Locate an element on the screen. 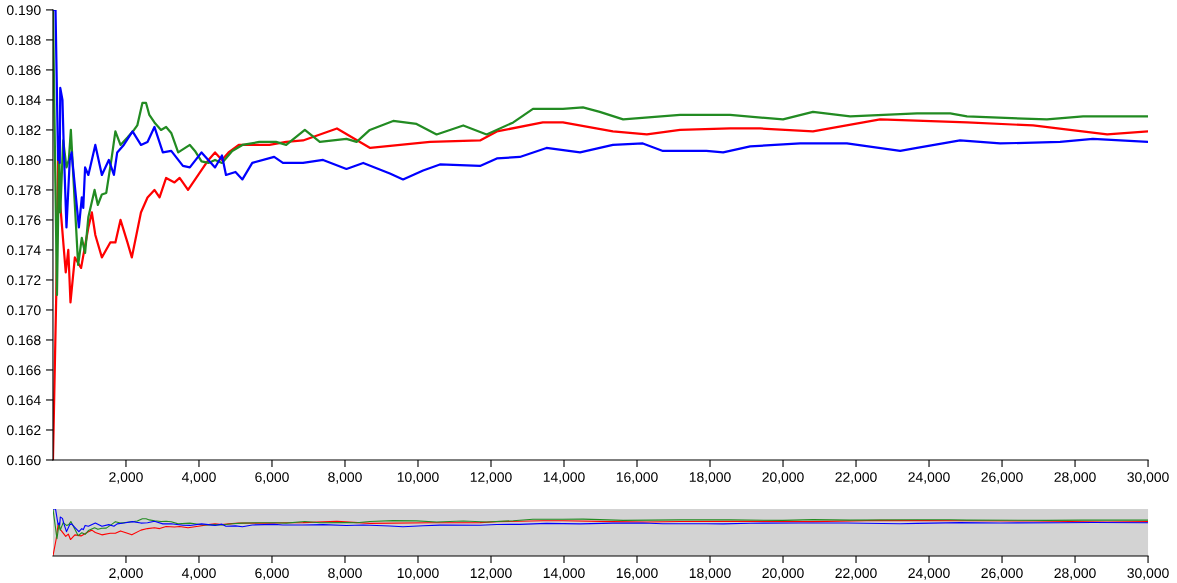 This screenshot has height=583, width=1177. y-tick-label: 0.178 is located at coordinates (23, 190).